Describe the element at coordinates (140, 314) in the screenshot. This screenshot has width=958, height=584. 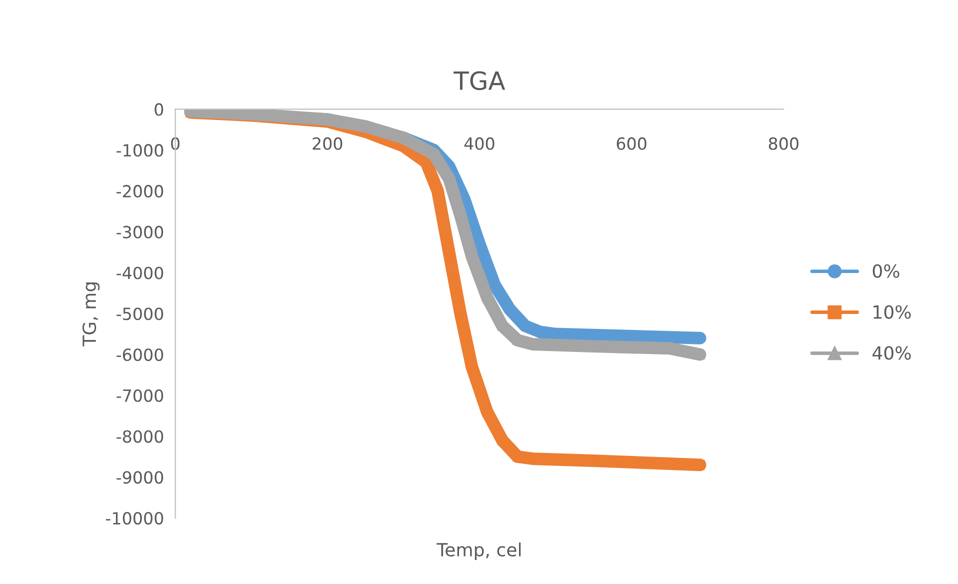
I see `y-tick-label: -5000` at that location.